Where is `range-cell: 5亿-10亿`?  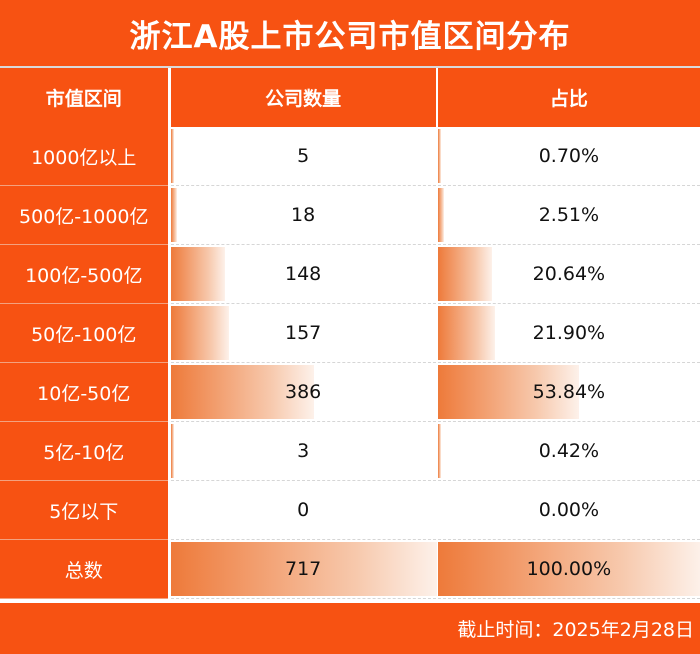
range-cell: 5亿-10亿 is located at coordinates (84, 451).